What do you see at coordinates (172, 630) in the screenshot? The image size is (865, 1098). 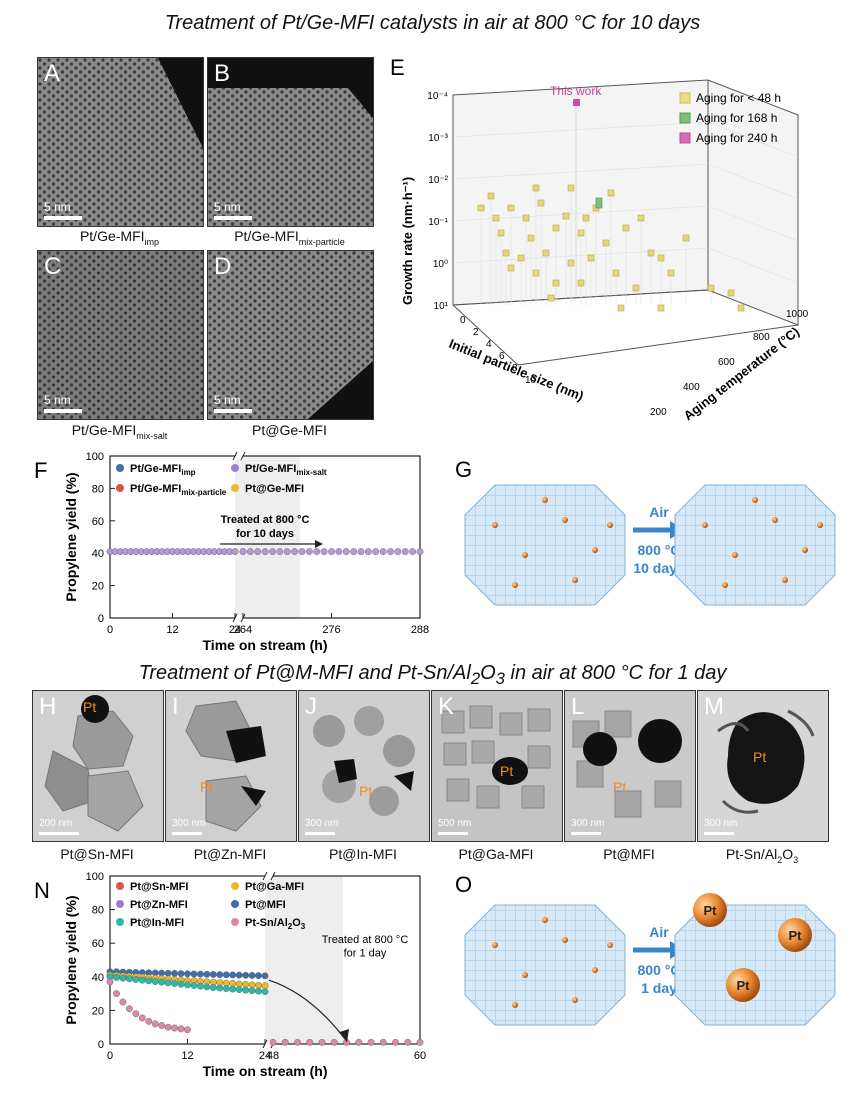 I see `x-tick-label: 12` at bounding box center [172, 630].